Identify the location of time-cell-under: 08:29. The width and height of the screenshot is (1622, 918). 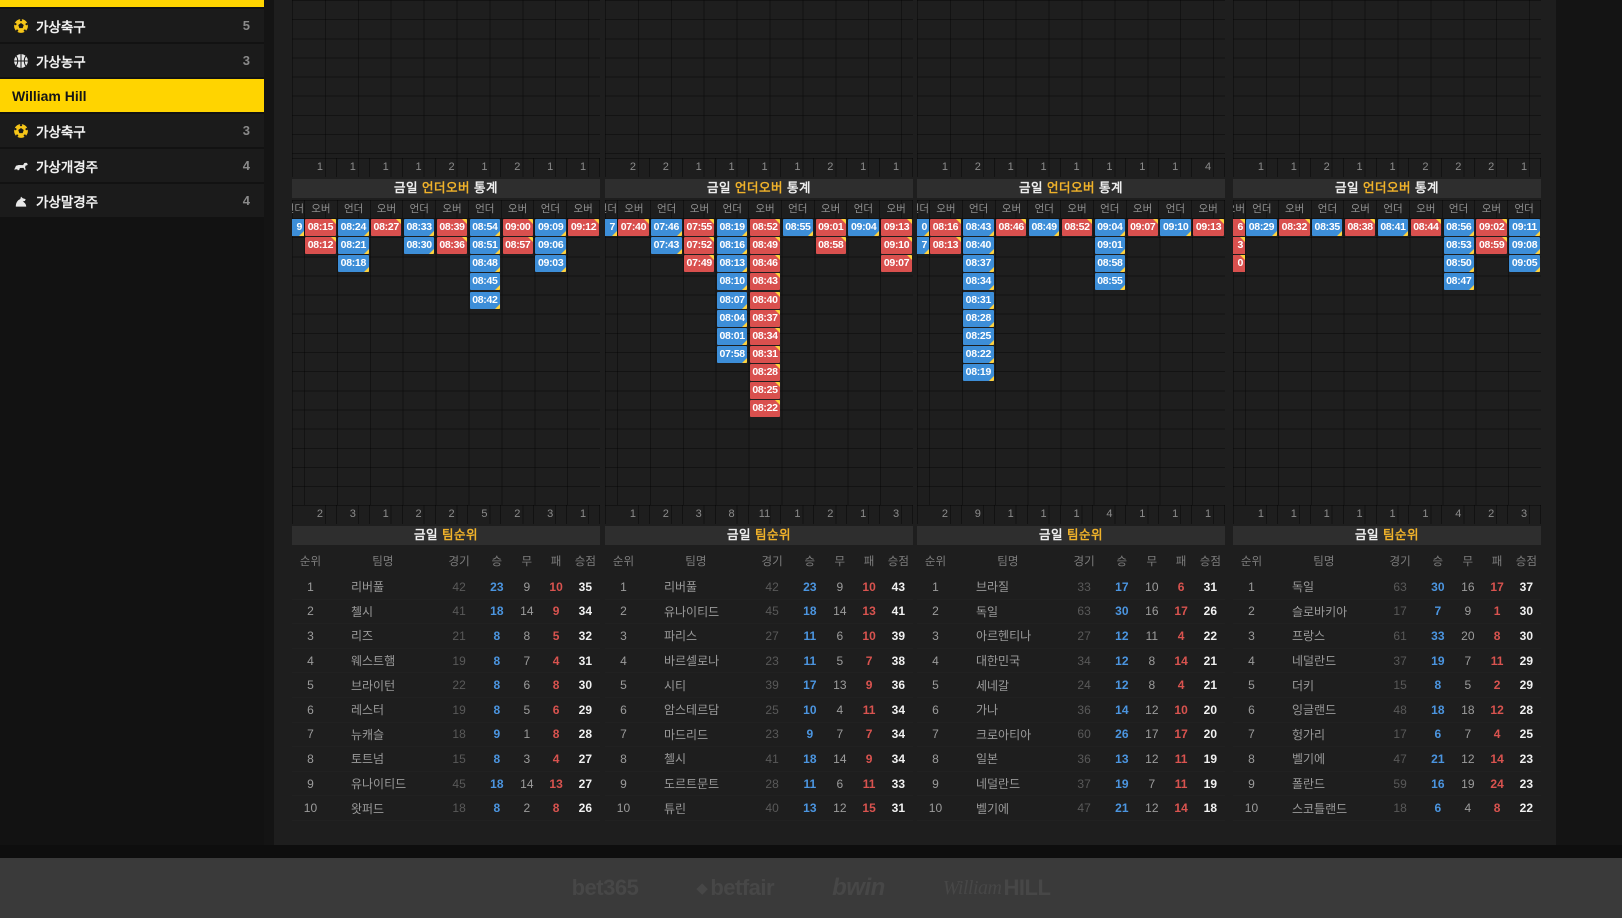
(1261, 227).